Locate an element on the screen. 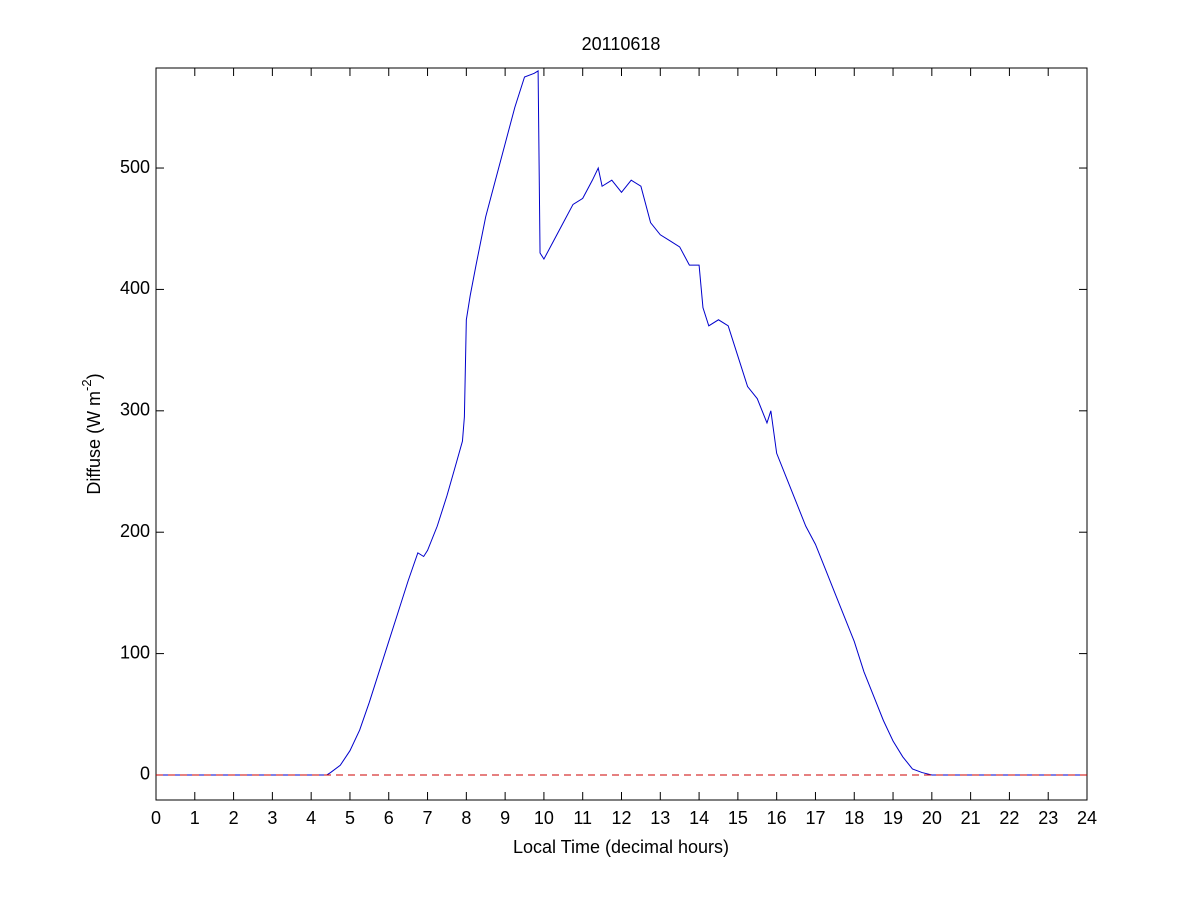  x-tick-label: 0 is located at coordinates (156, 818).